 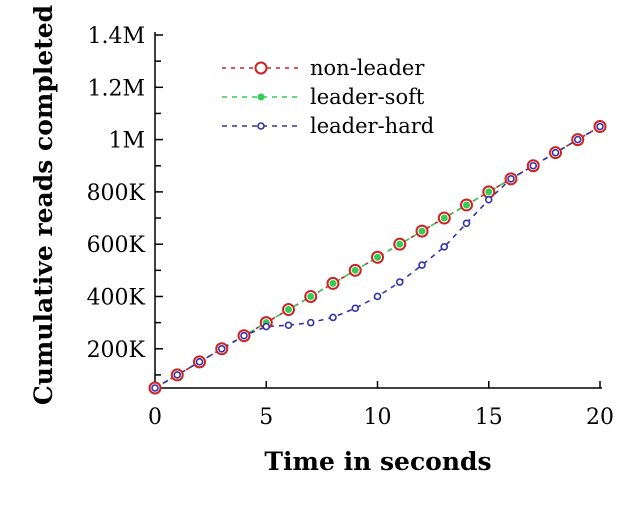 I want to click on x-tick-label: 20, so click(x=600, y=417).